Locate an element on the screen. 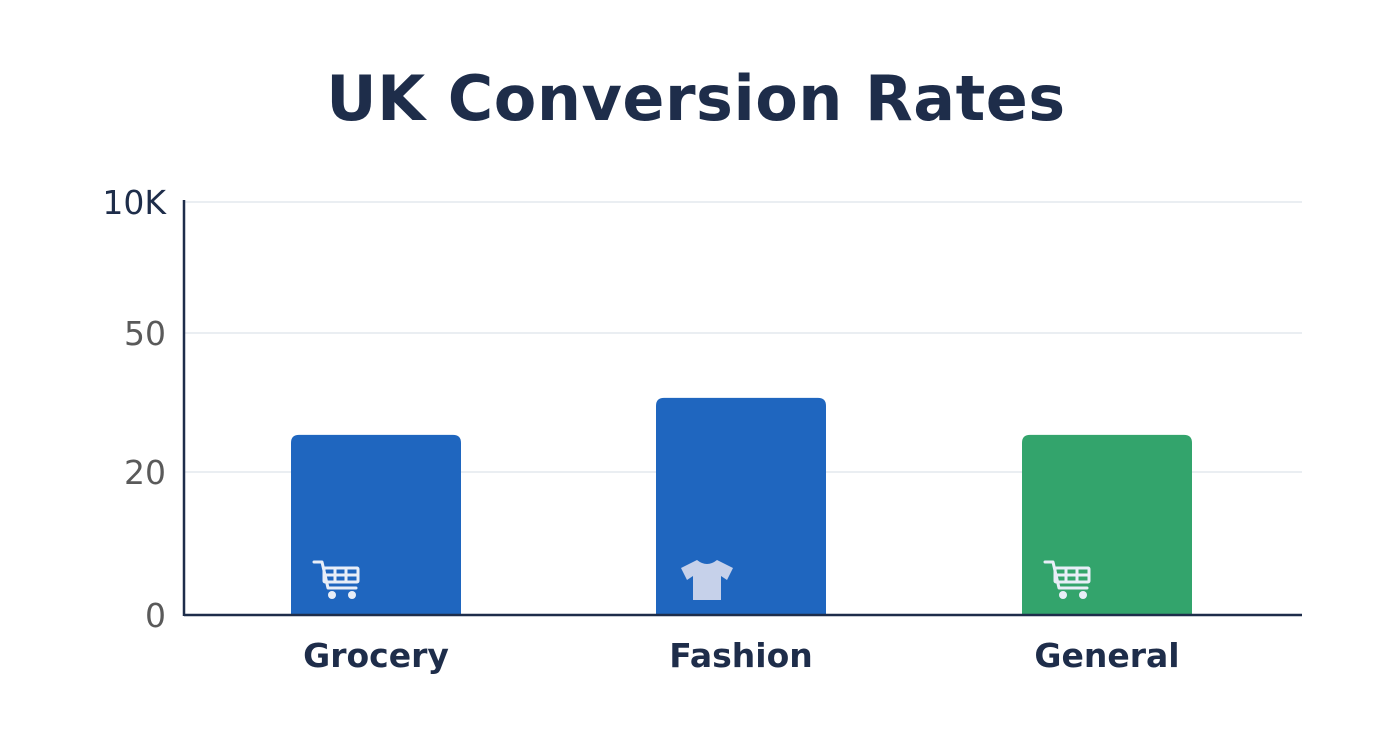  x-tick-labels: Grocery Fashion General is located at coordinates (741, 655).